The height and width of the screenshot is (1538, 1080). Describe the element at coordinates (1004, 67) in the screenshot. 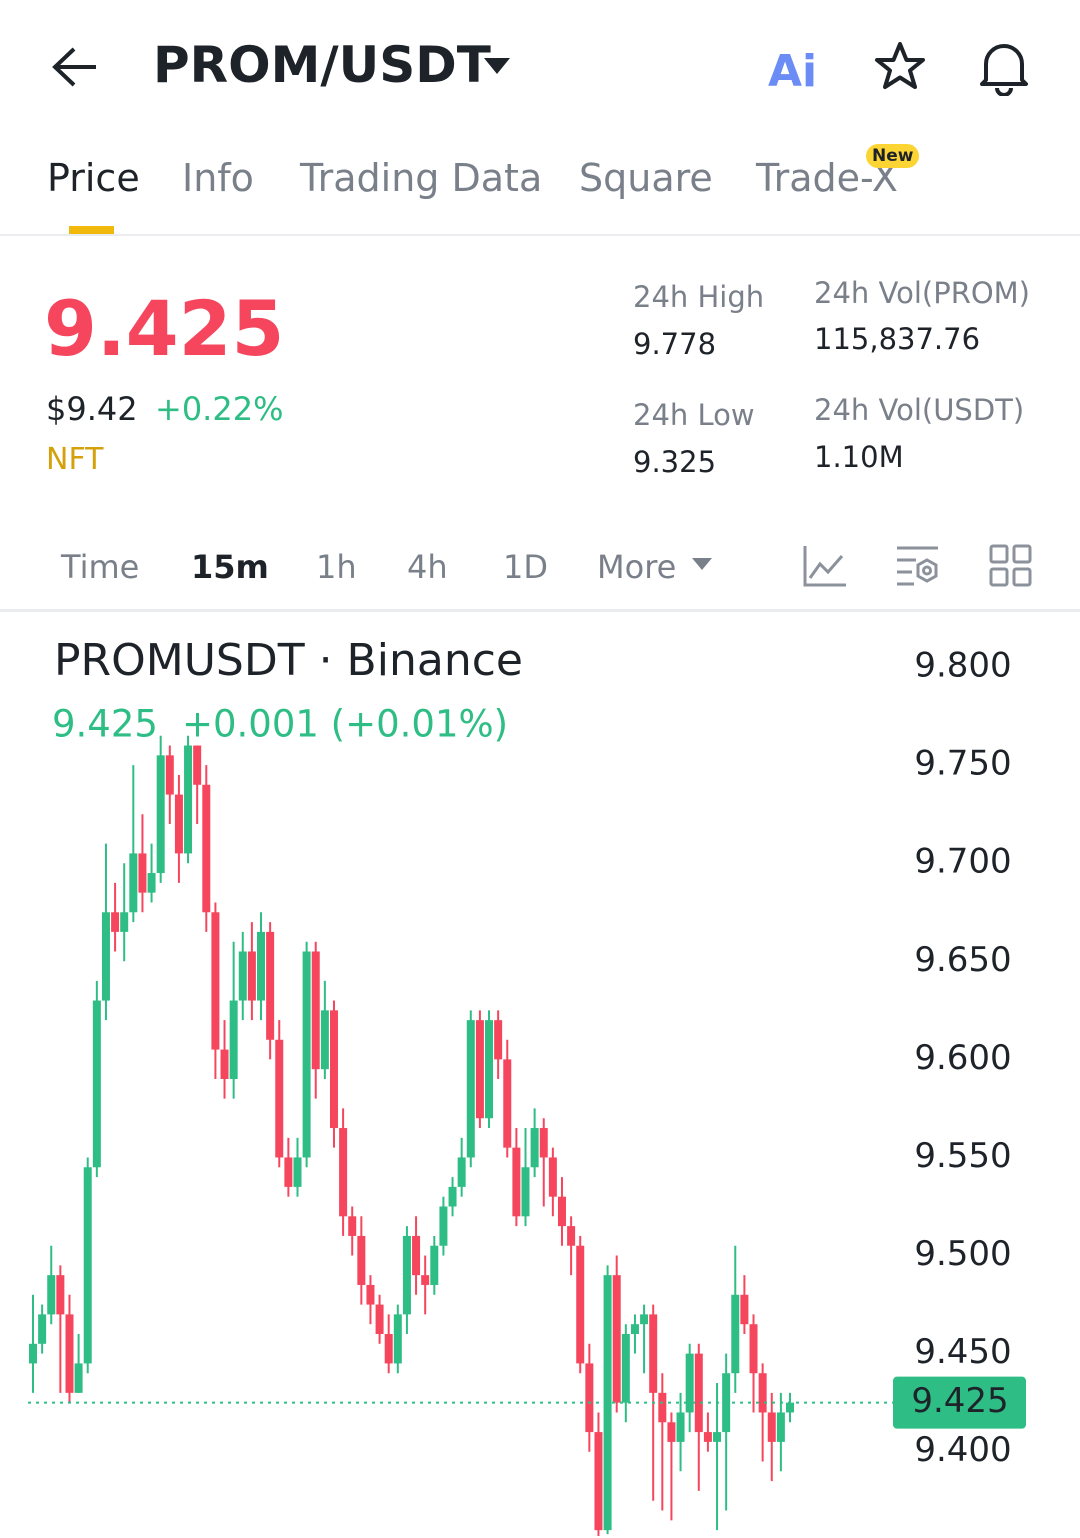

I see `bell-icon` at that location.